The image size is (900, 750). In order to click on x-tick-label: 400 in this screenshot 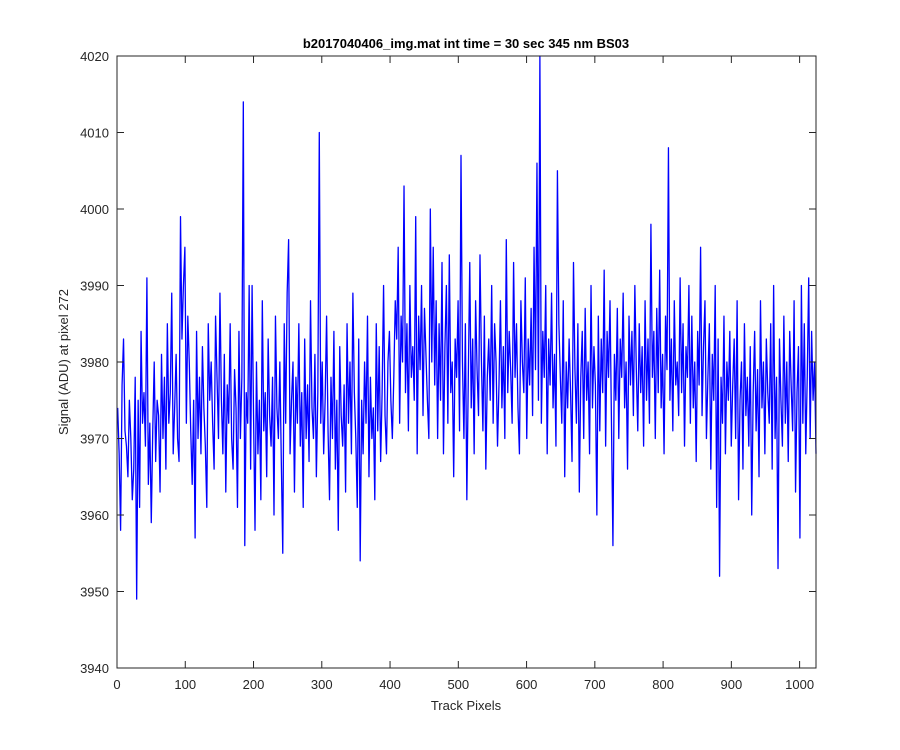, I will do `click(390, 684)`.